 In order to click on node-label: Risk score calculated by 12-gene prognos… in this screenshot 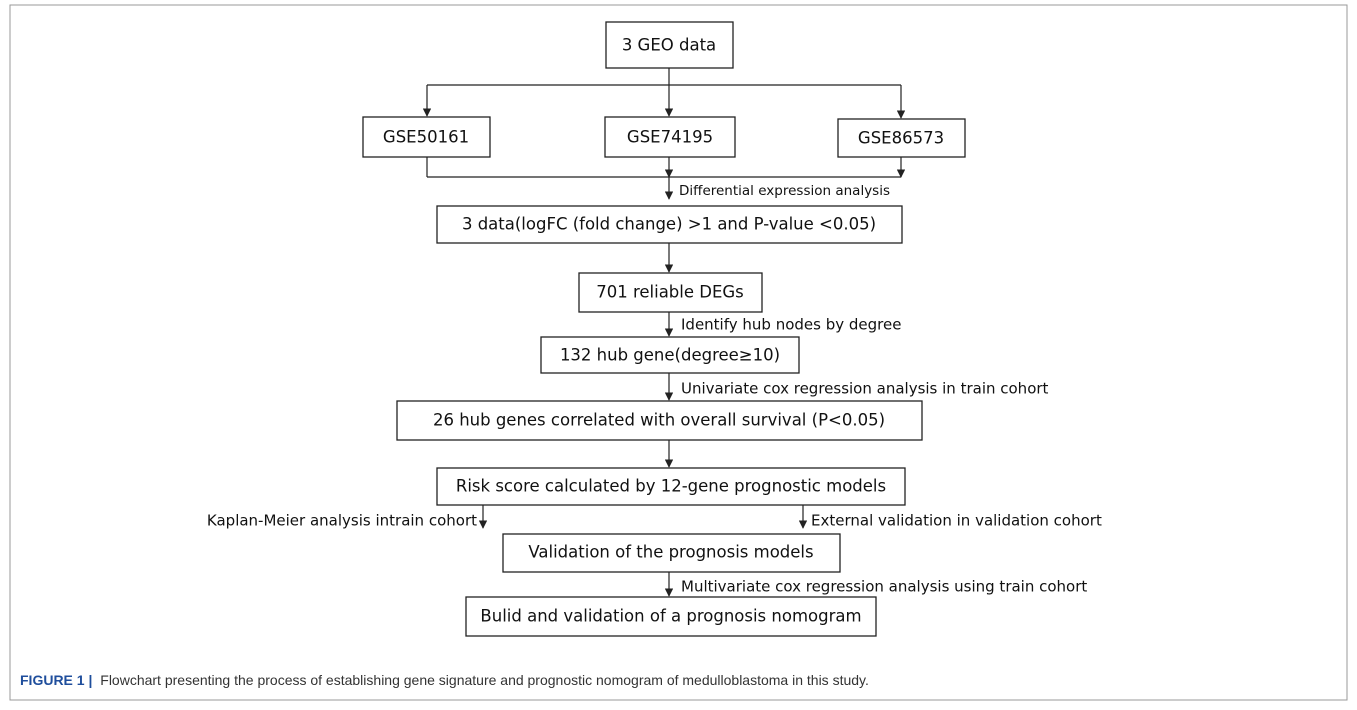, I will do `click(671, 486)`.